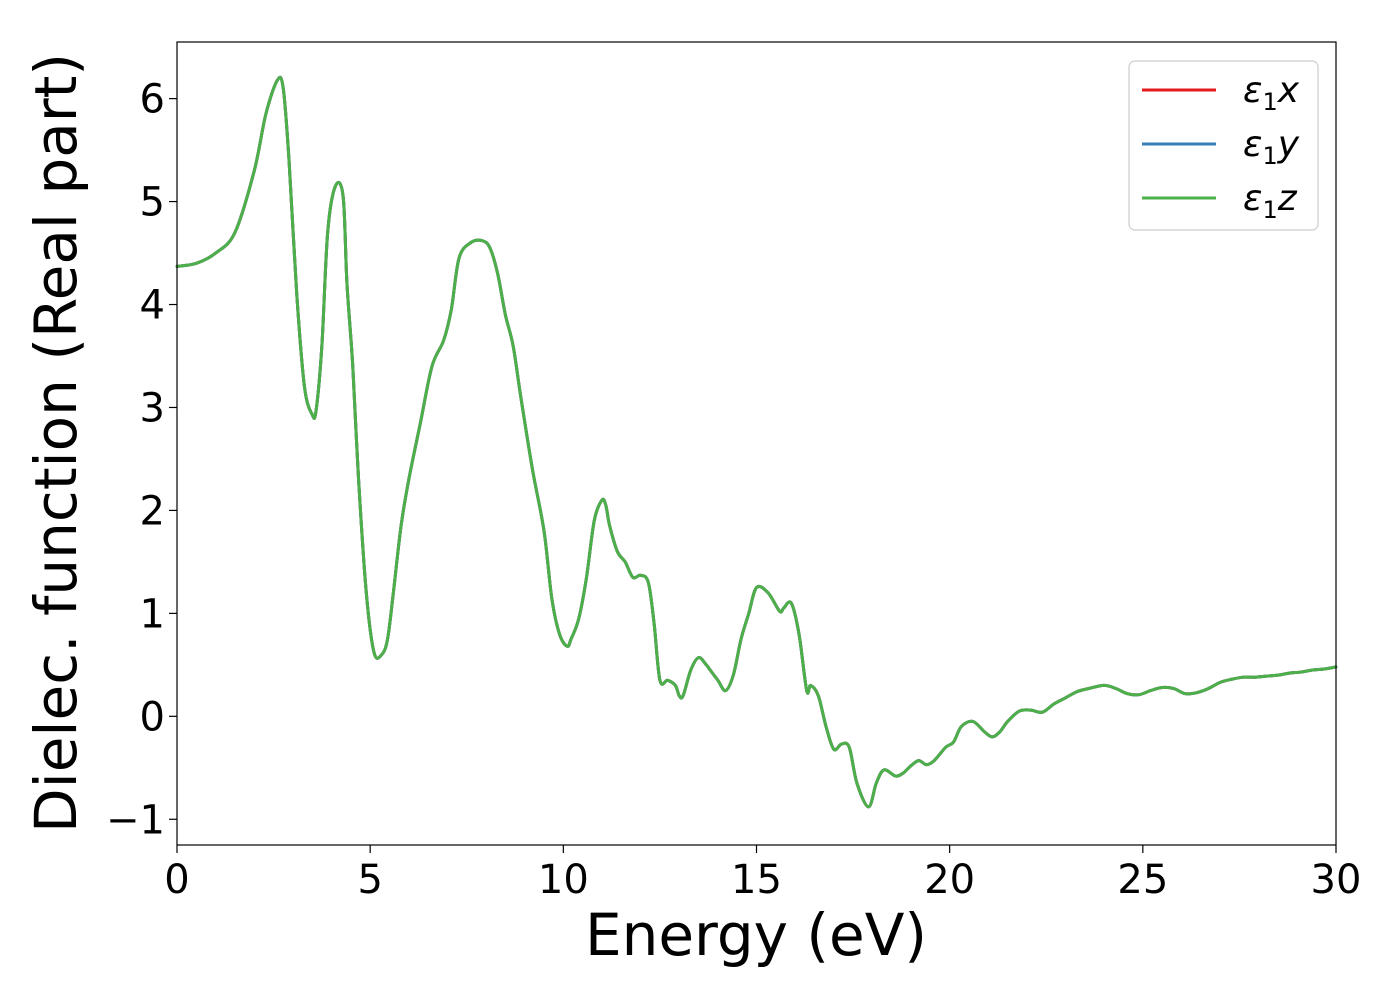 This screenshot has height=1000, width=1400. What do you see at coordinates (756, 935) in the screenshot?
I see `x-axis-title: Energy (eV)` at bounding box center [756, 935].